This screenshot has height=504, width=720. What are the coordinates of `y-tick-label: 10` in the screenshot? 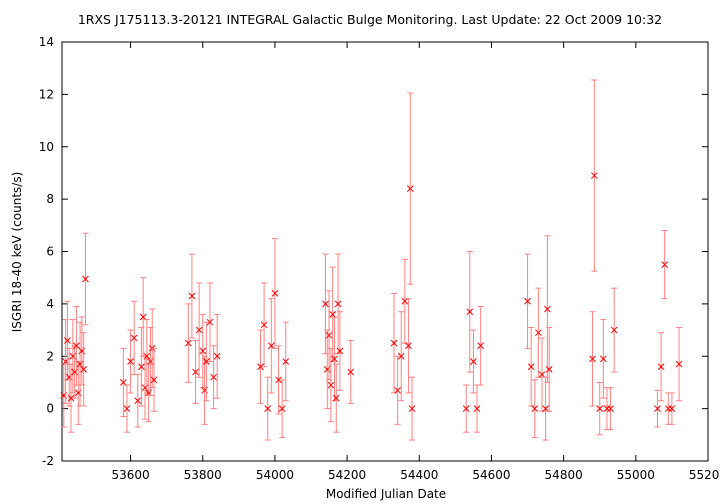 It's located at (46, 147).